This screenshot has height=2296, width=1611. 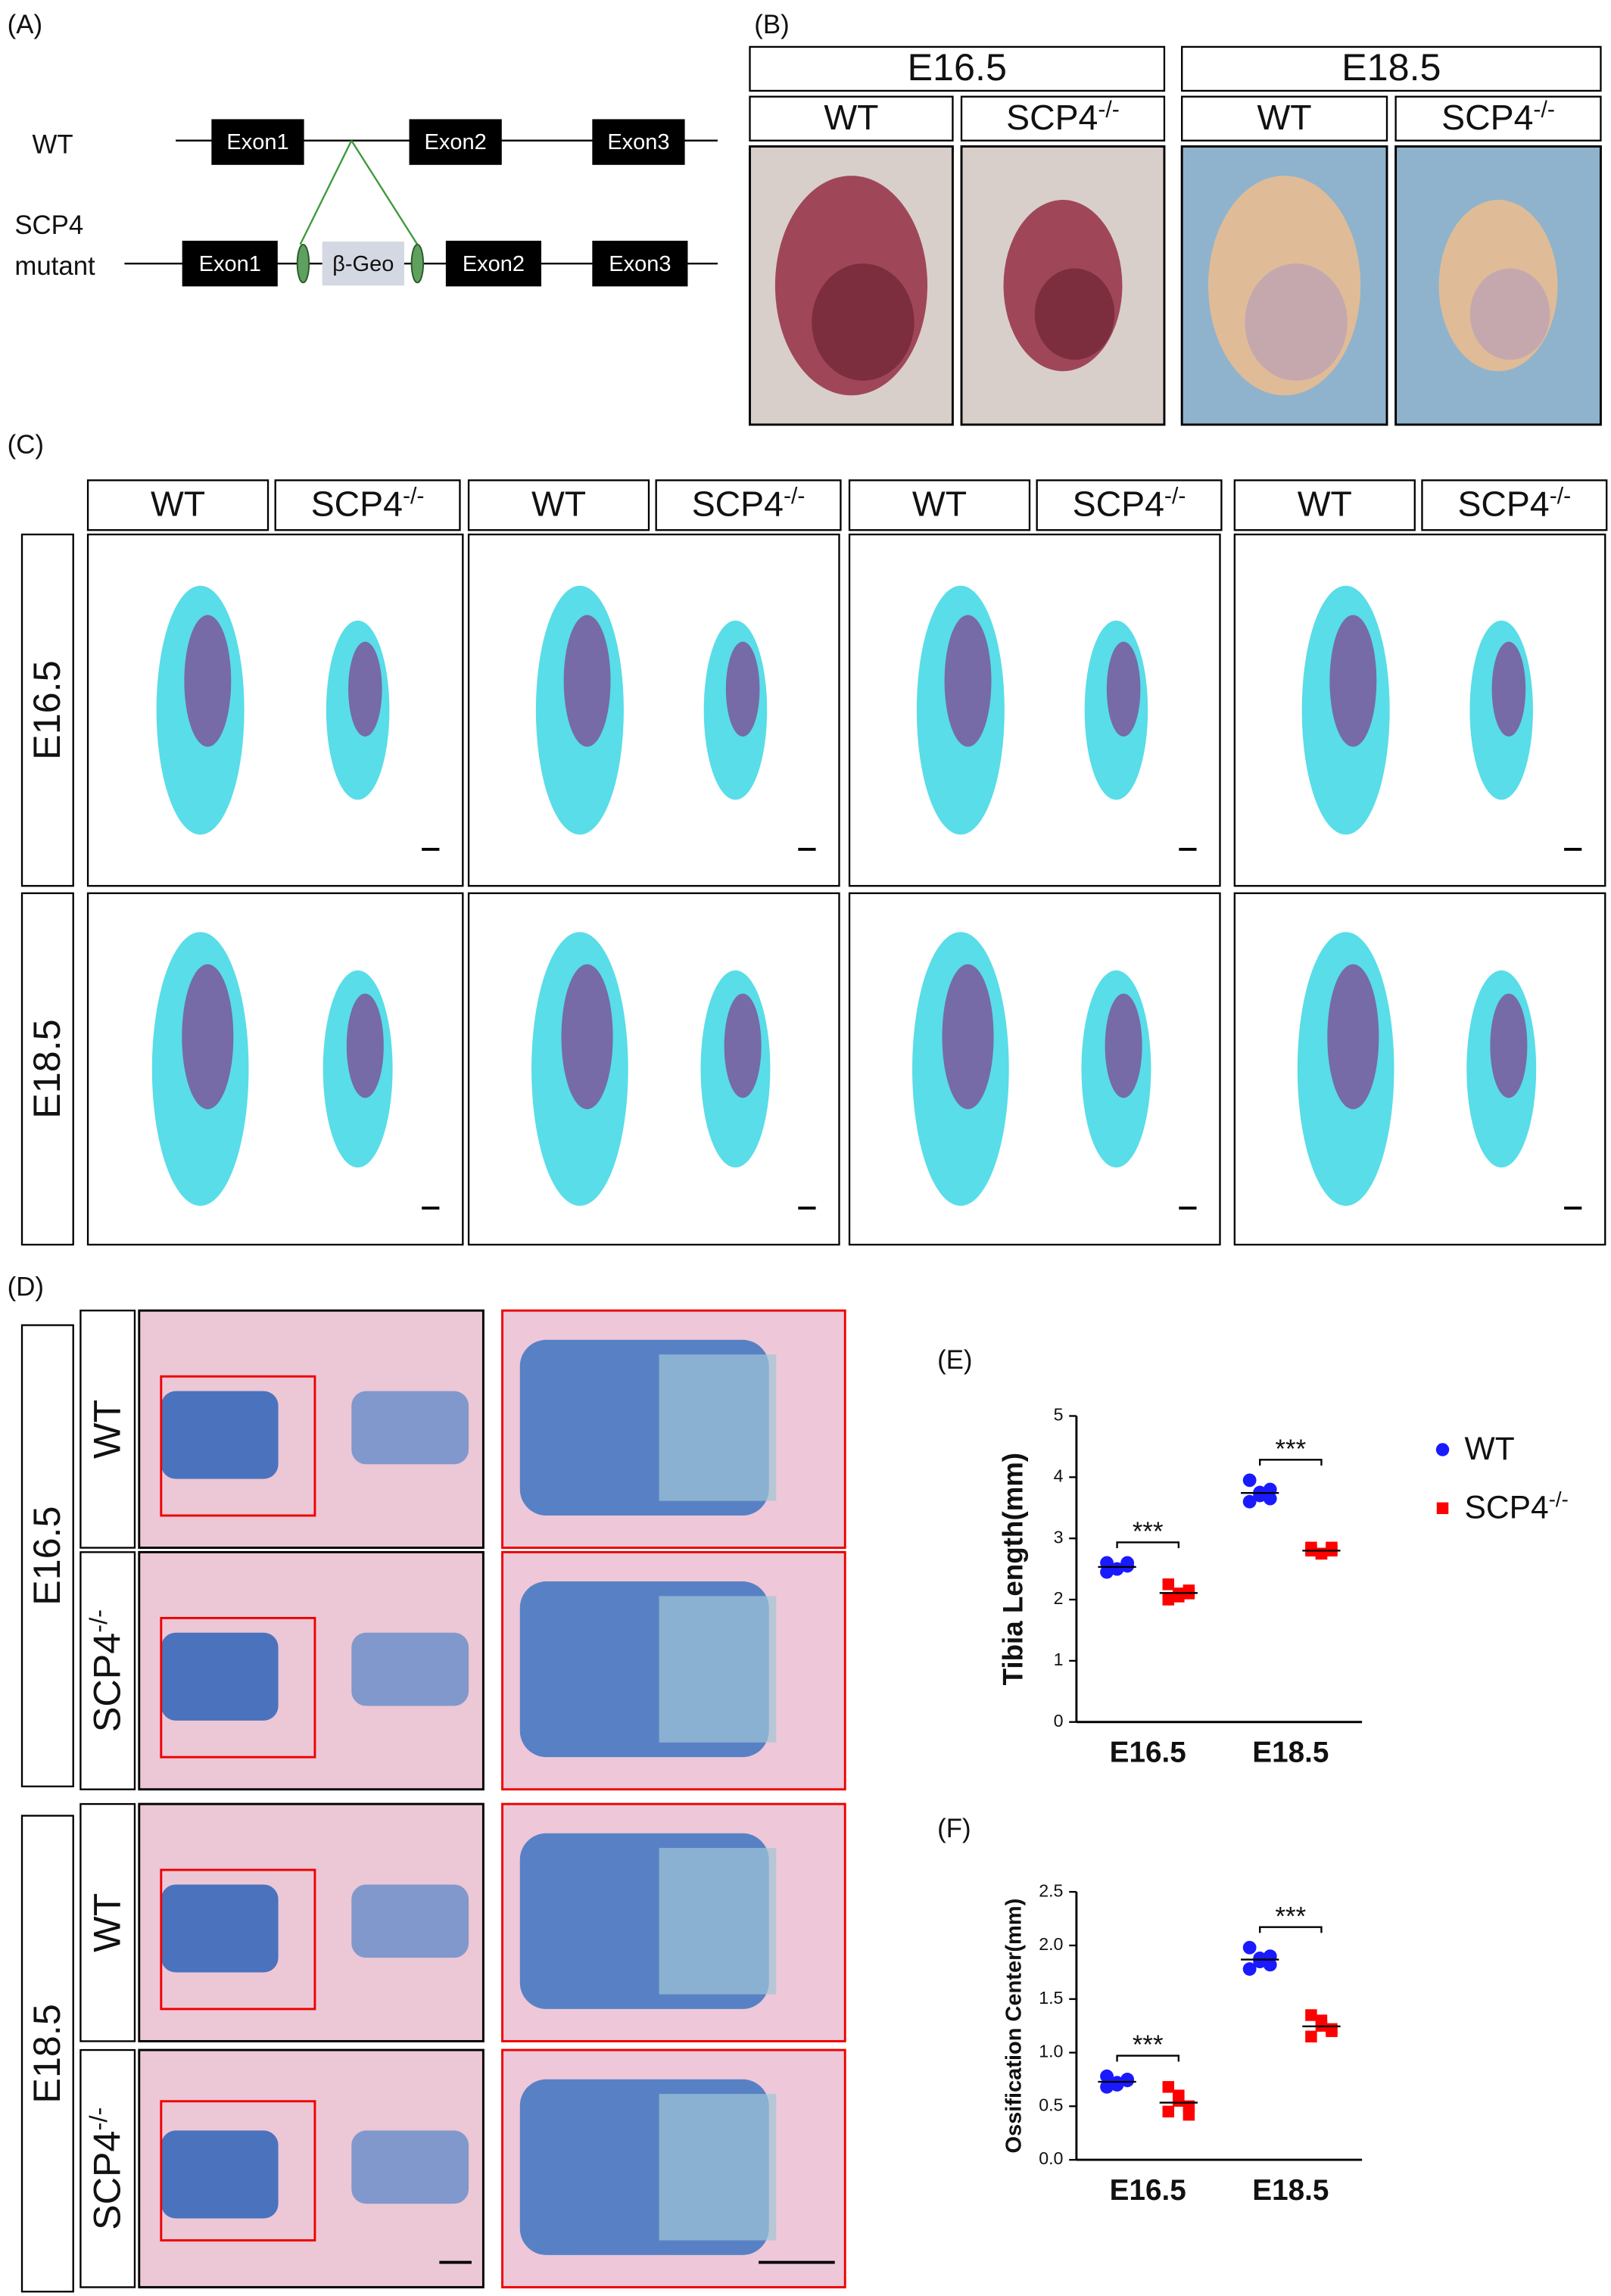 I want to click on legend-marker, so click(x=1442, y=1449).